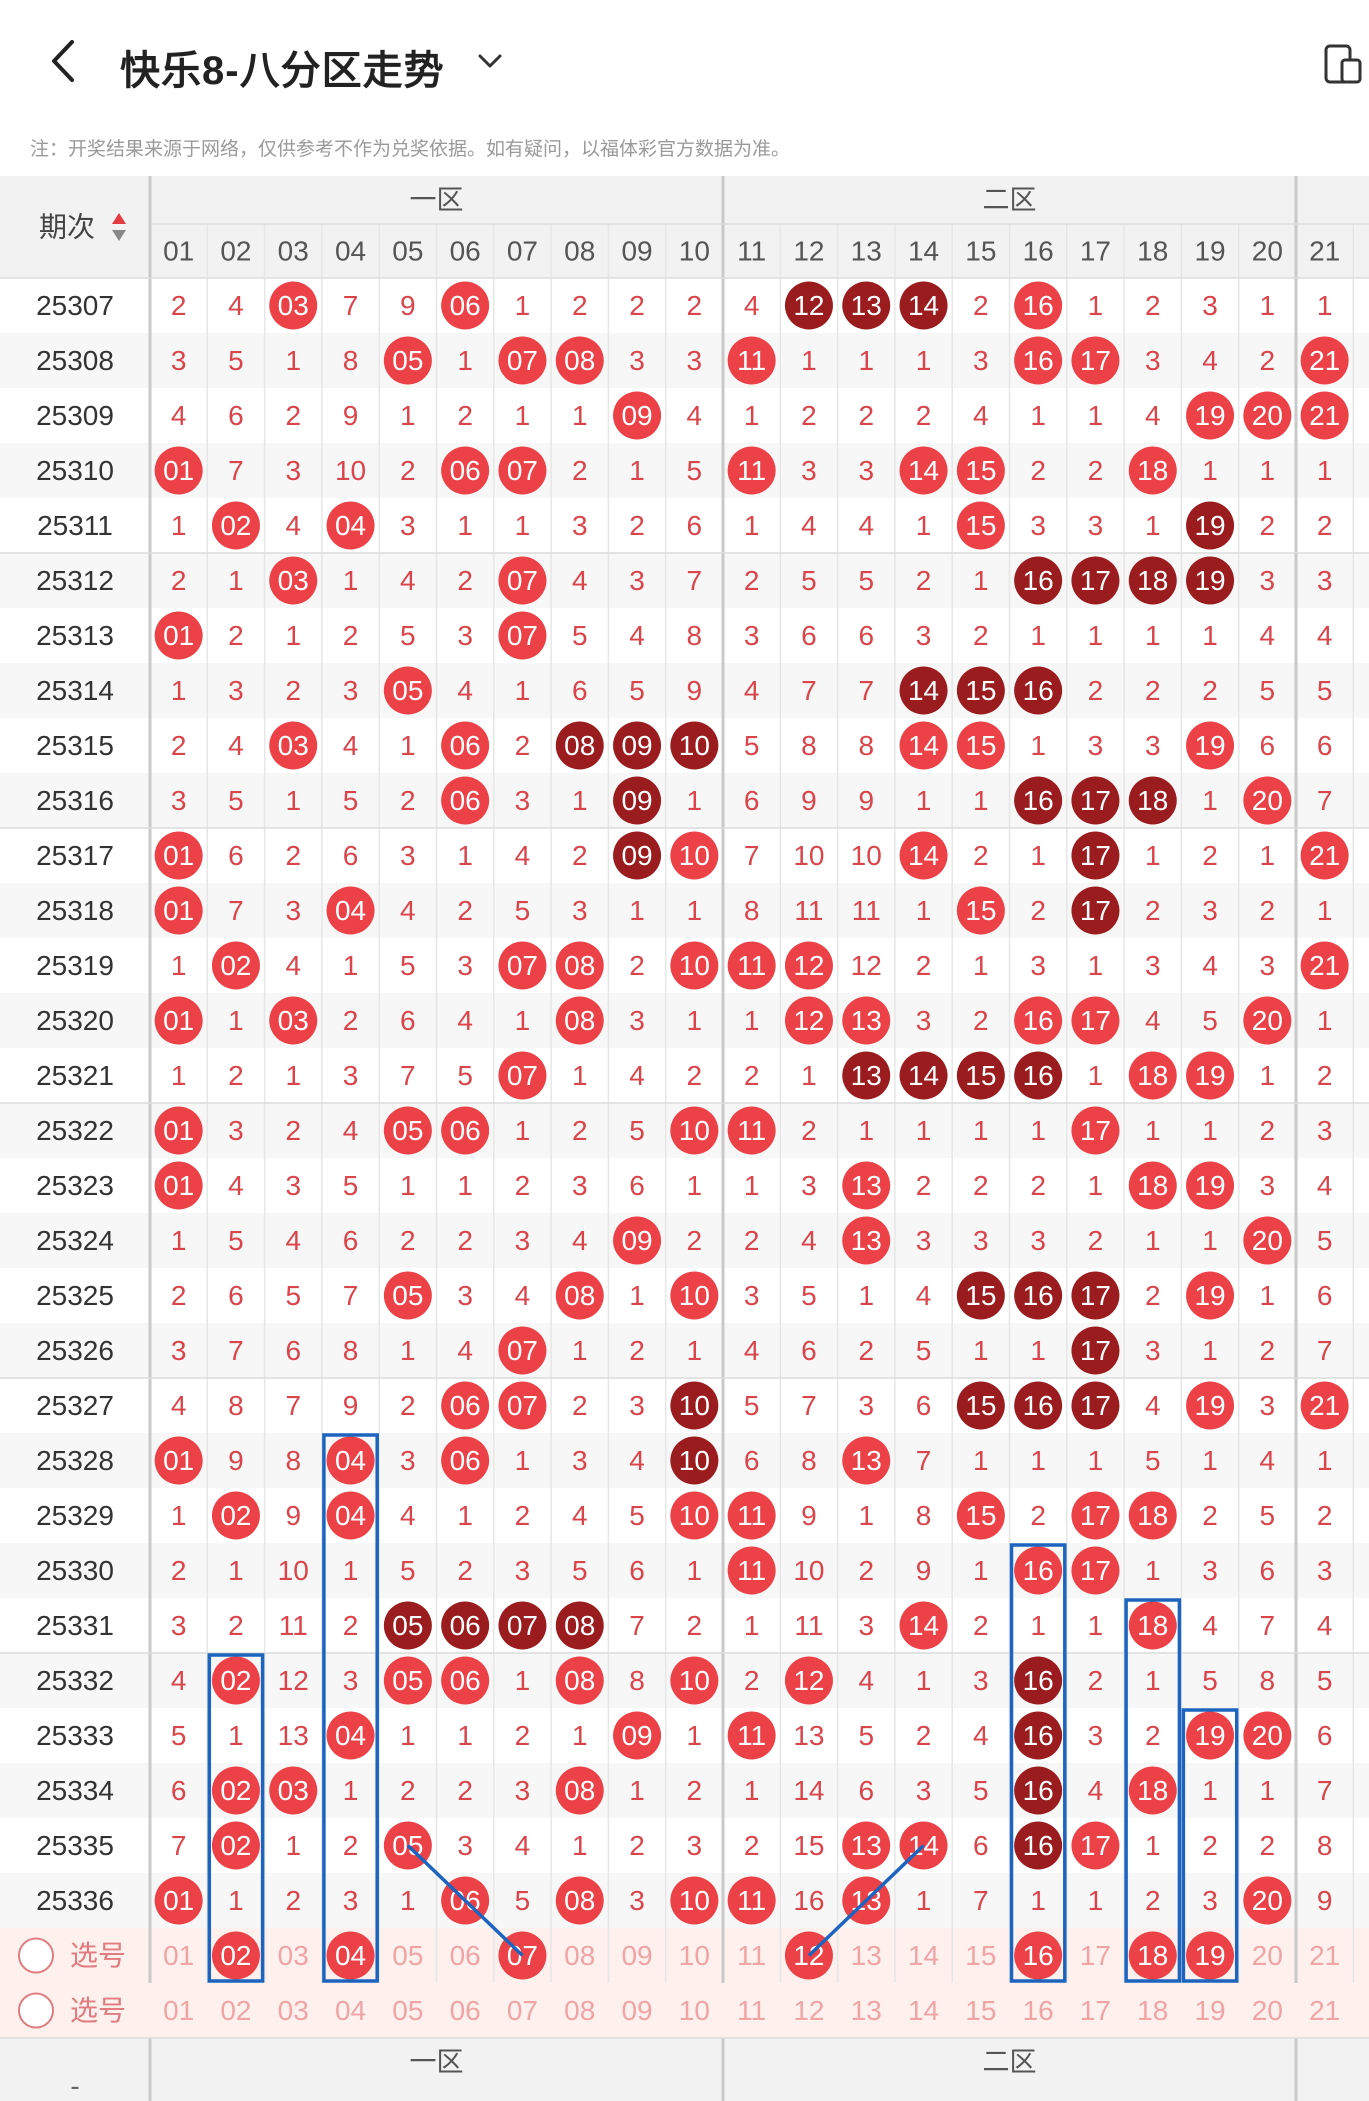 The width and height of the screenshot is (1369, 2101). I want to click on issue-number: 25322, so click(75, 1130).